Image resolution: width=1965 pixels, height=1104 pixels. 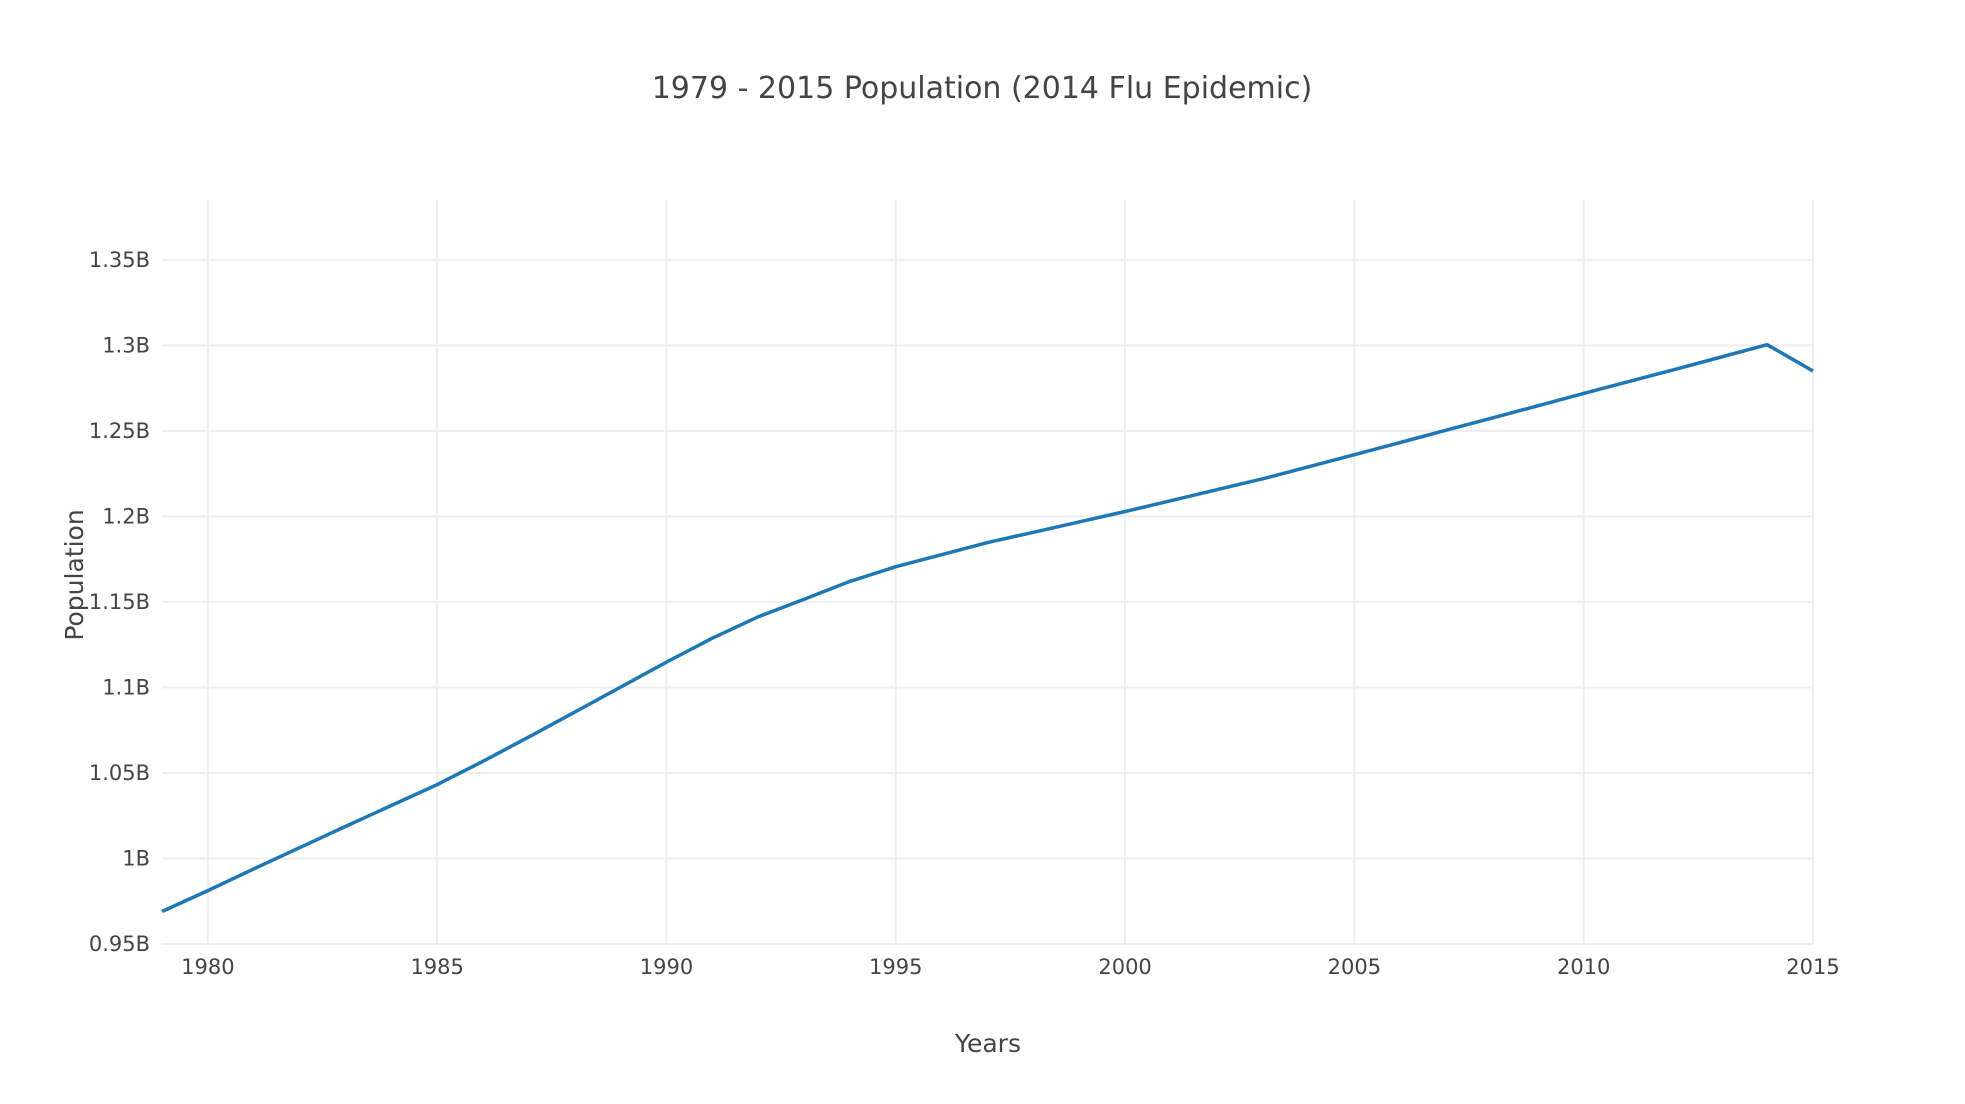 What do you see at coordinates (1354, 967) in the screenshot?
I see `x-tick-label: 2005` at bounding box center [1354, 967].